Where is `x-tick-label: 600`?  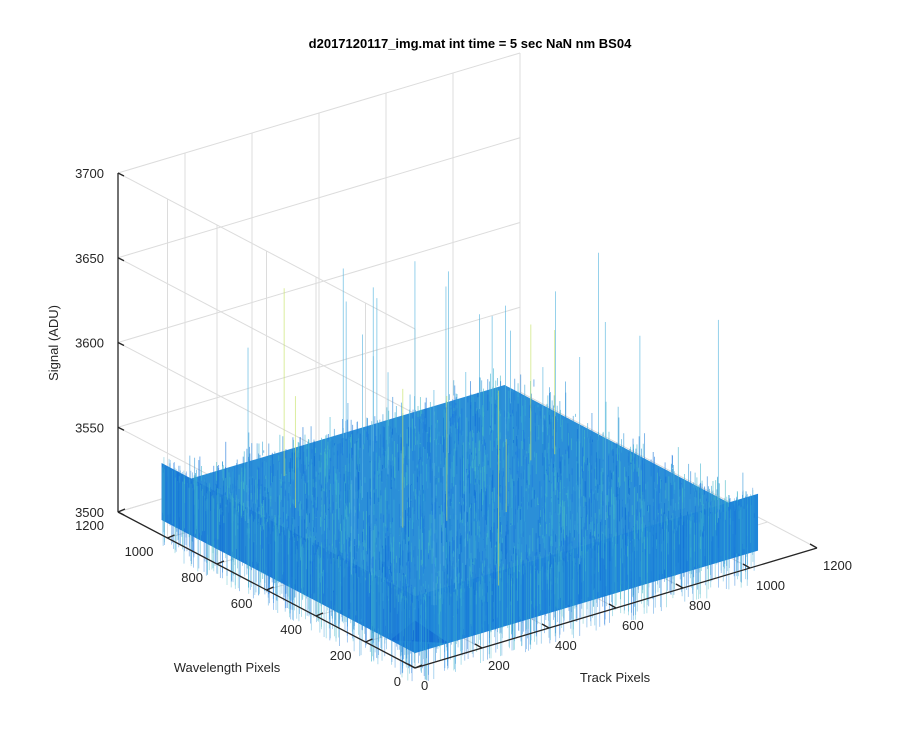
x-tick-label: 600 is located at coordinates (633, 625).